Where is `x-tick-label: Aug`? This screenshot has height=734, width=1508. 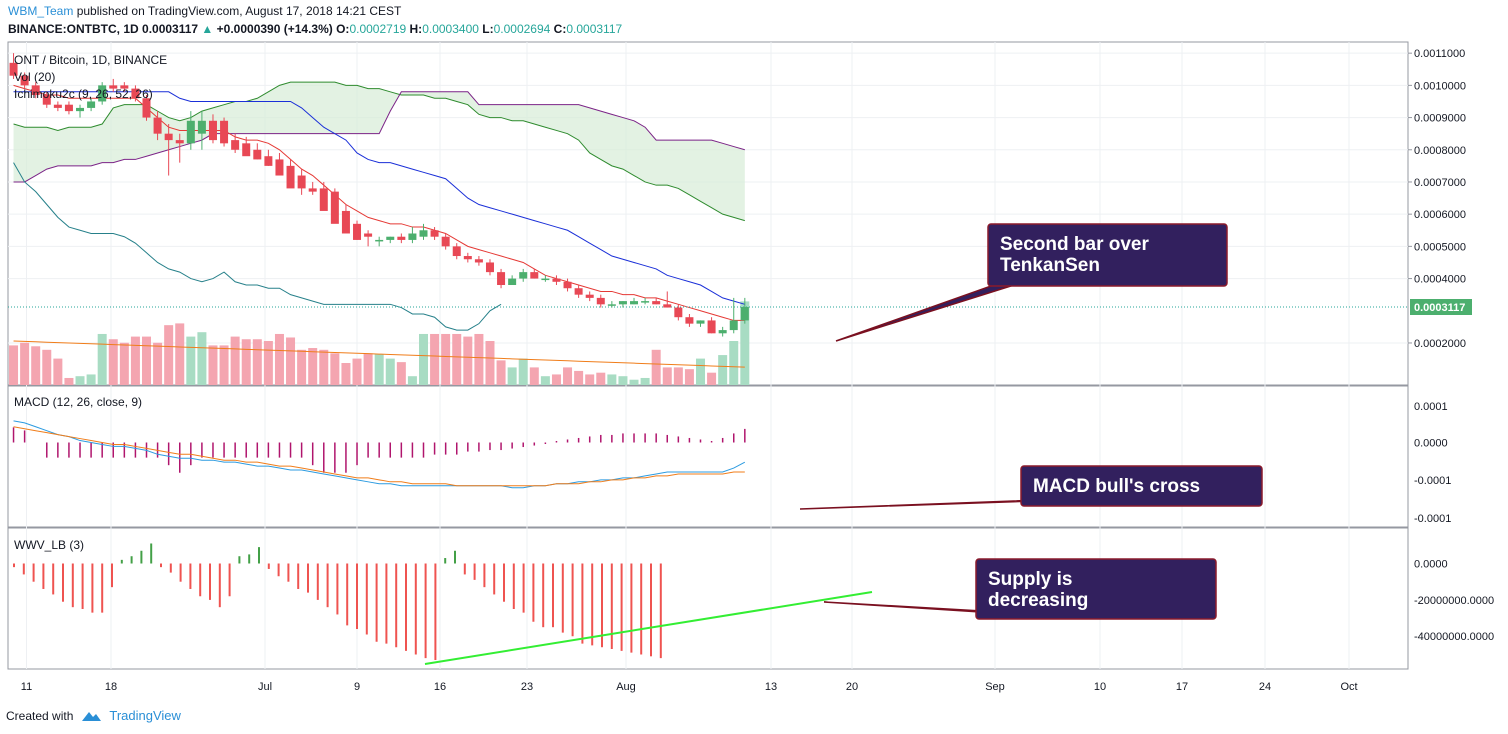 x-tick-label: Aug is located at coordinates (626, 687).